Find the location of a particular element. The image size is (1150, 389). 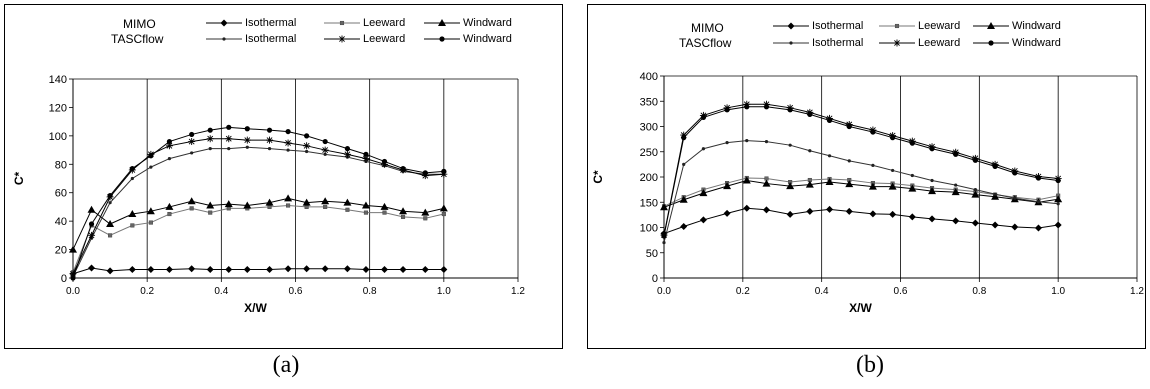

chart-b-xtick-label-6: 1.2 is located at coordinates (1137, 291).